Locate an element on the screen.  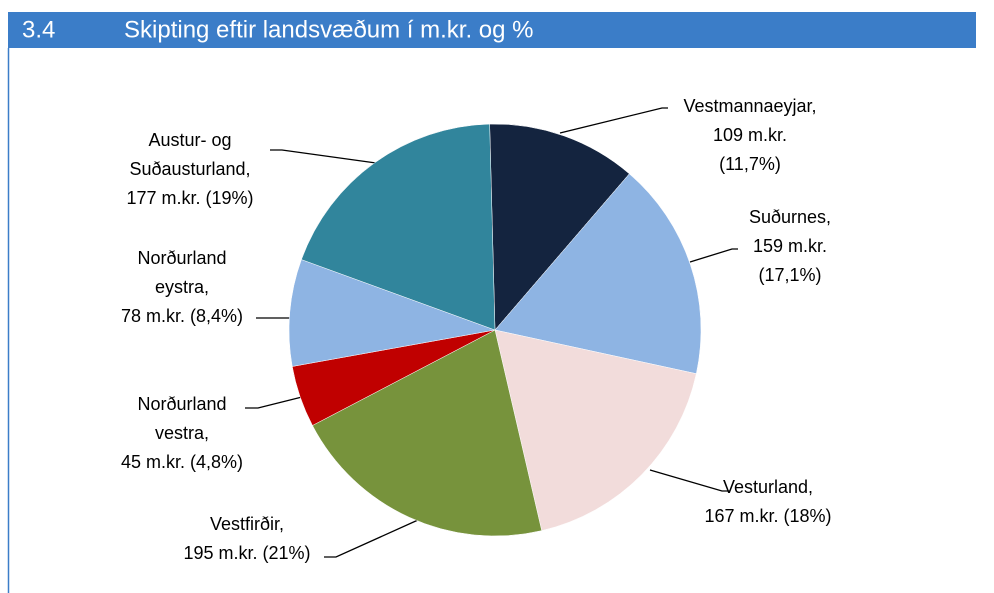
data-label: 159 m.kr. is located at coordinates (790, 246).